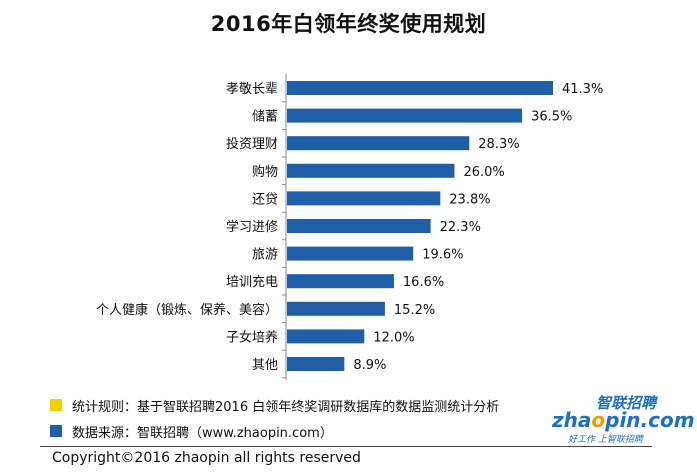 This screenshot has height=476, width=697. Describe the element at coordinates (551, 117) in the screenshot. I see `value-label: 36.5%` at that location.